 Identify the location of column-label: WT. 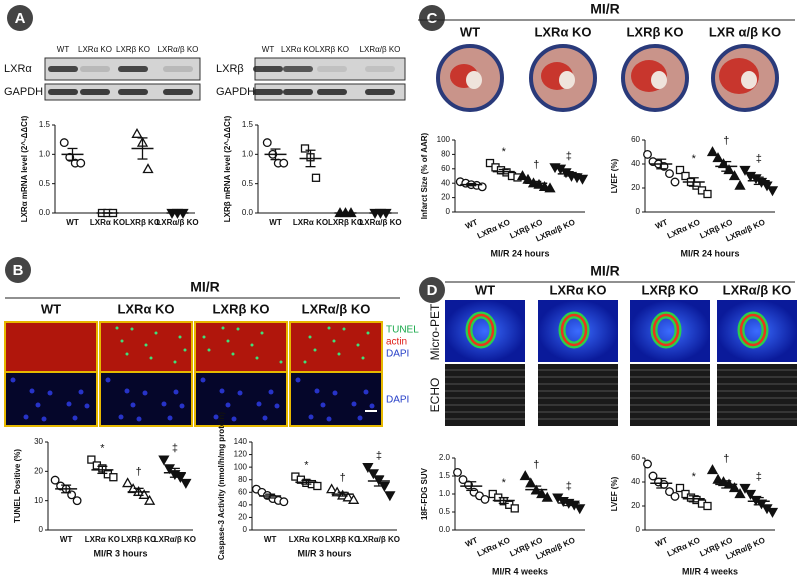
(51, 308).